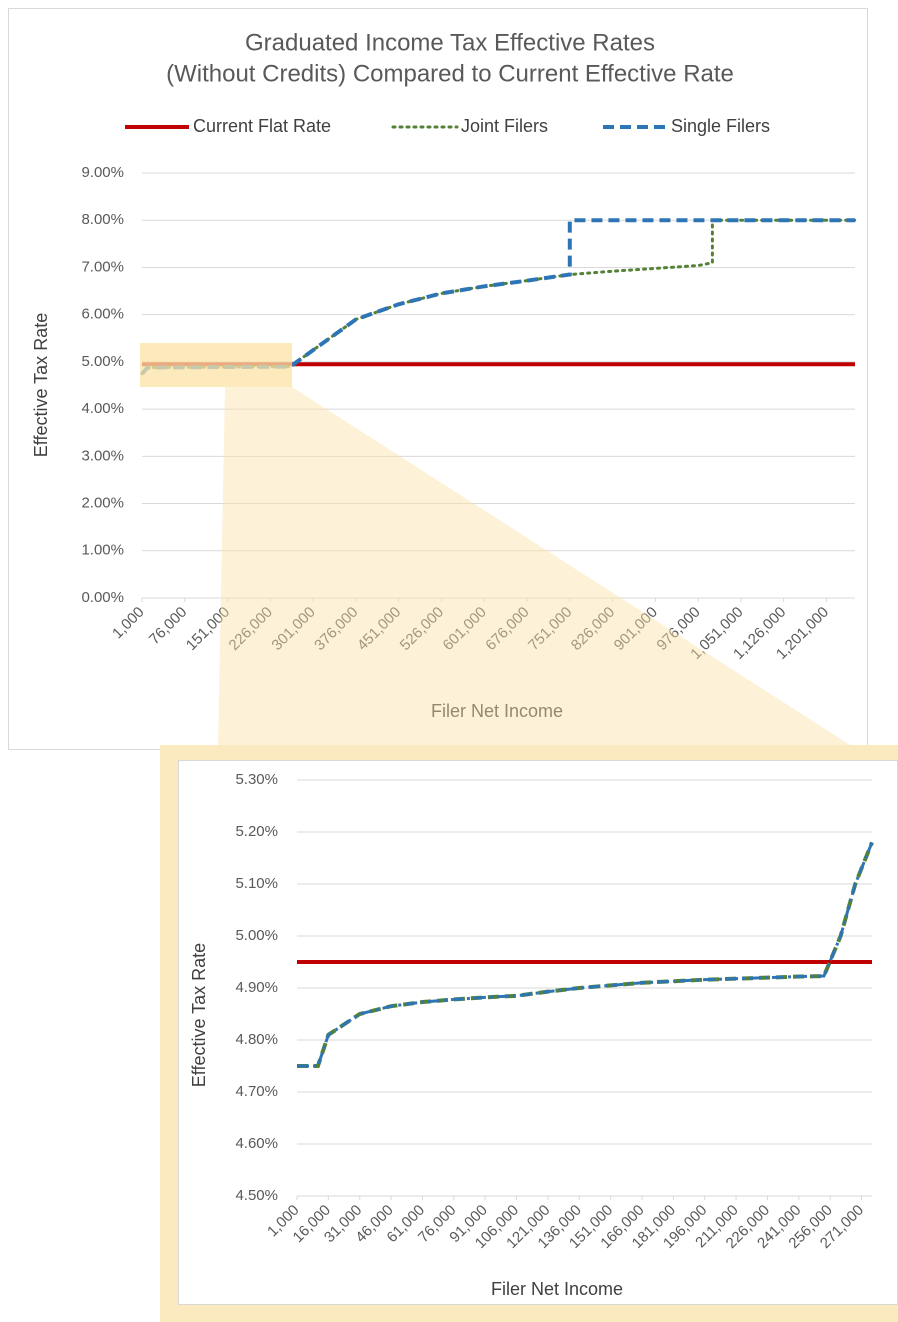  What do you see at coordinates (216, 365) in the screenshot?
I see `zoom-highlight` at bounding box center [216, 365].